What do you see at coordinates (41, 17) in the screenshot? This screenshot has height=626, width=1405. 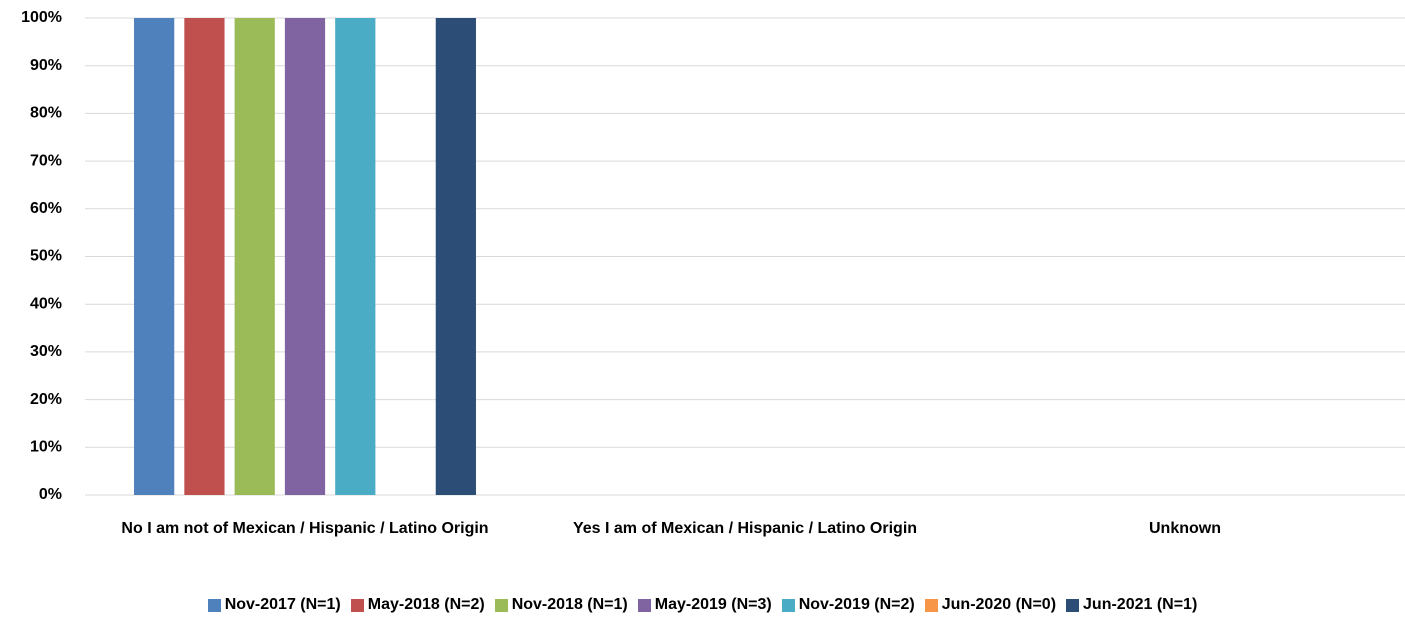 I see `y-tick-label: 100%` at bounding box center [41, 17].